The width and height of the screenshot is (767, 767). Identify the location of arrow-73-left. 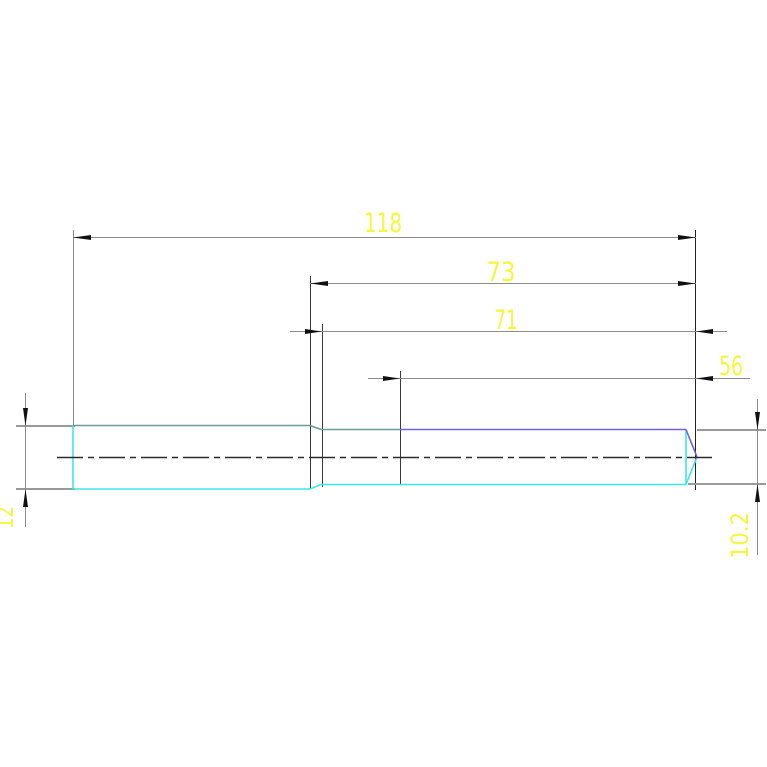
(319, 283).